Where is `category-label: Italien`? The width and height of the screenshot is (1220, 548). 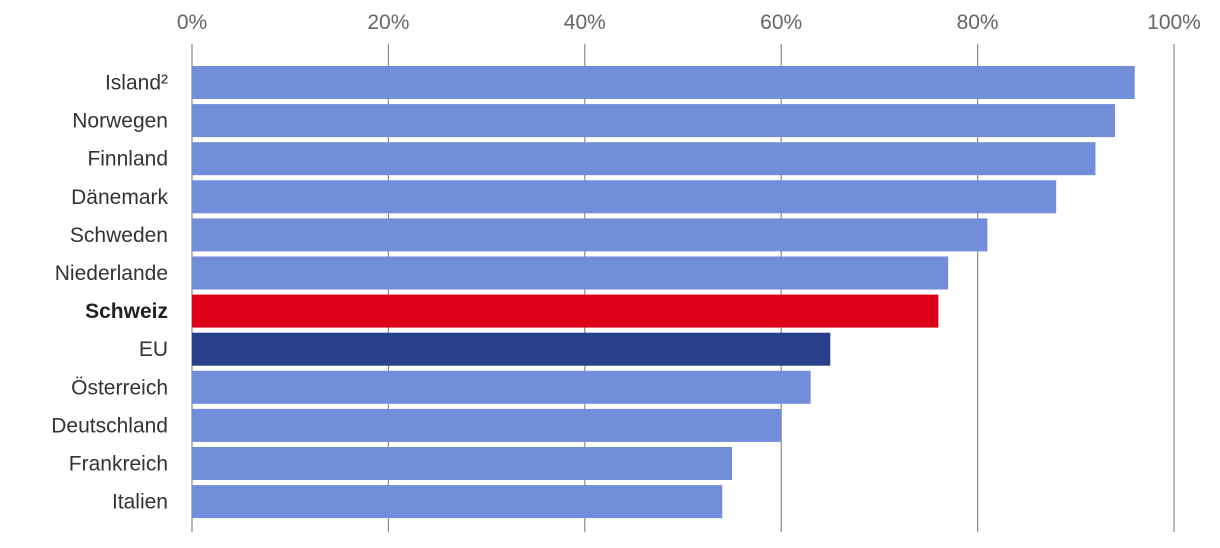 category-label: Italien is located at coordinates (140, 502).